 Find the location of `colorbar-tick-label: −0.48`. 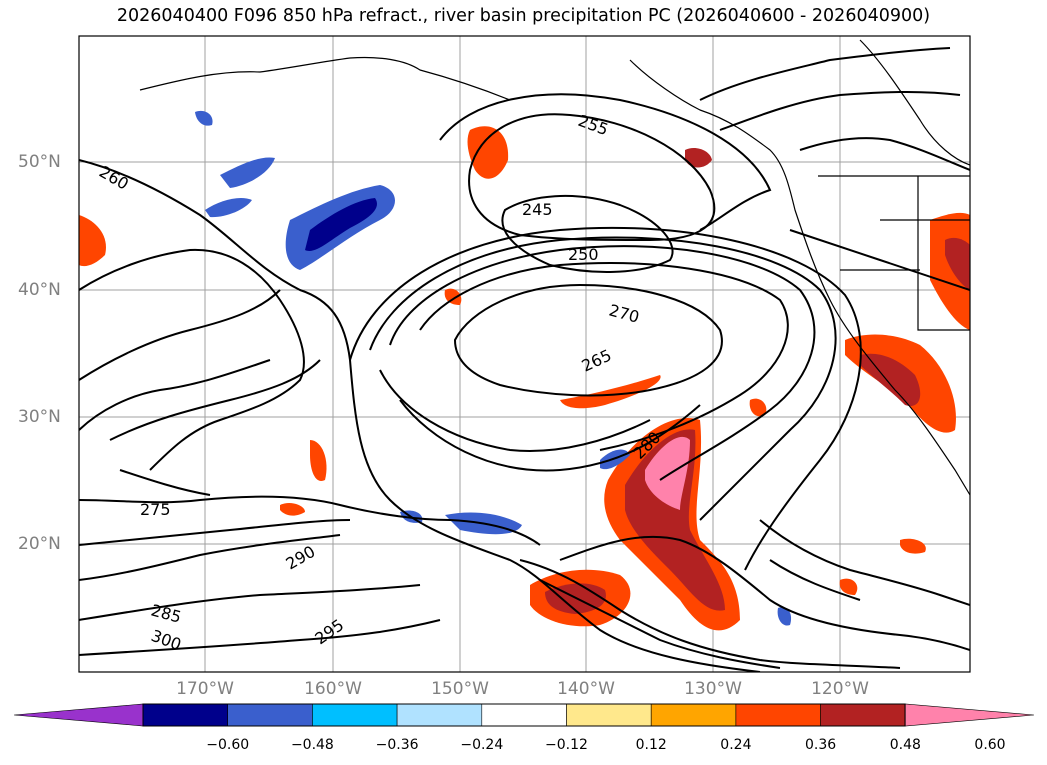

colorbar-tick-label: −0.48 is located at coordinates (312, 745).